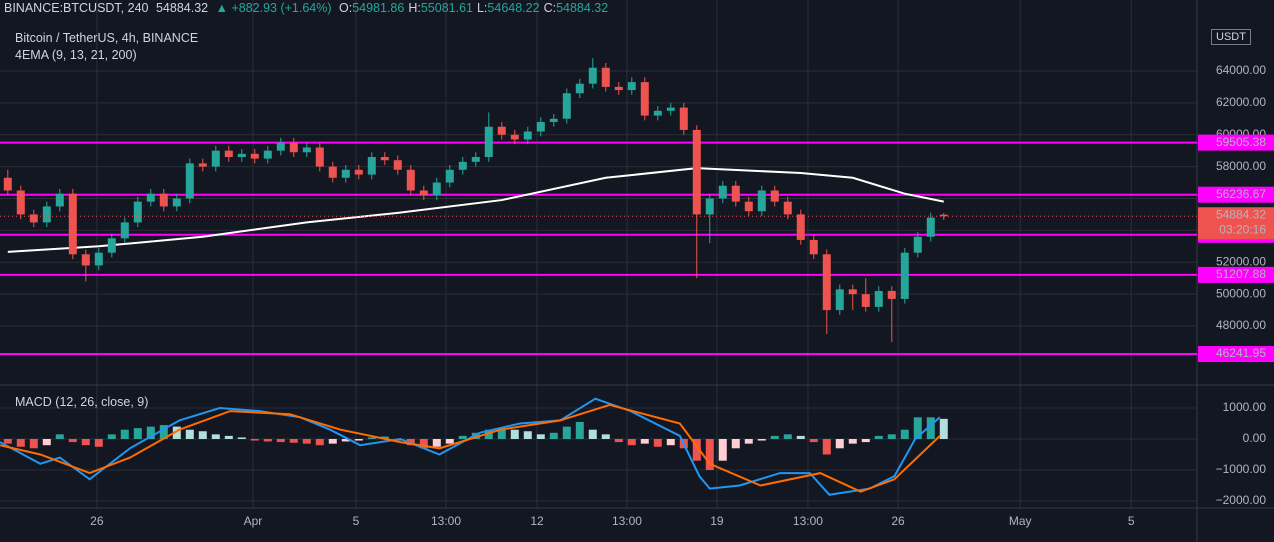 The width and height of the screenshot is (1274, 542). What do you see at coordinates (1231, 37) in the screenshot?
I see `currency-badge: USDT` at bounding box center [1231, 37].